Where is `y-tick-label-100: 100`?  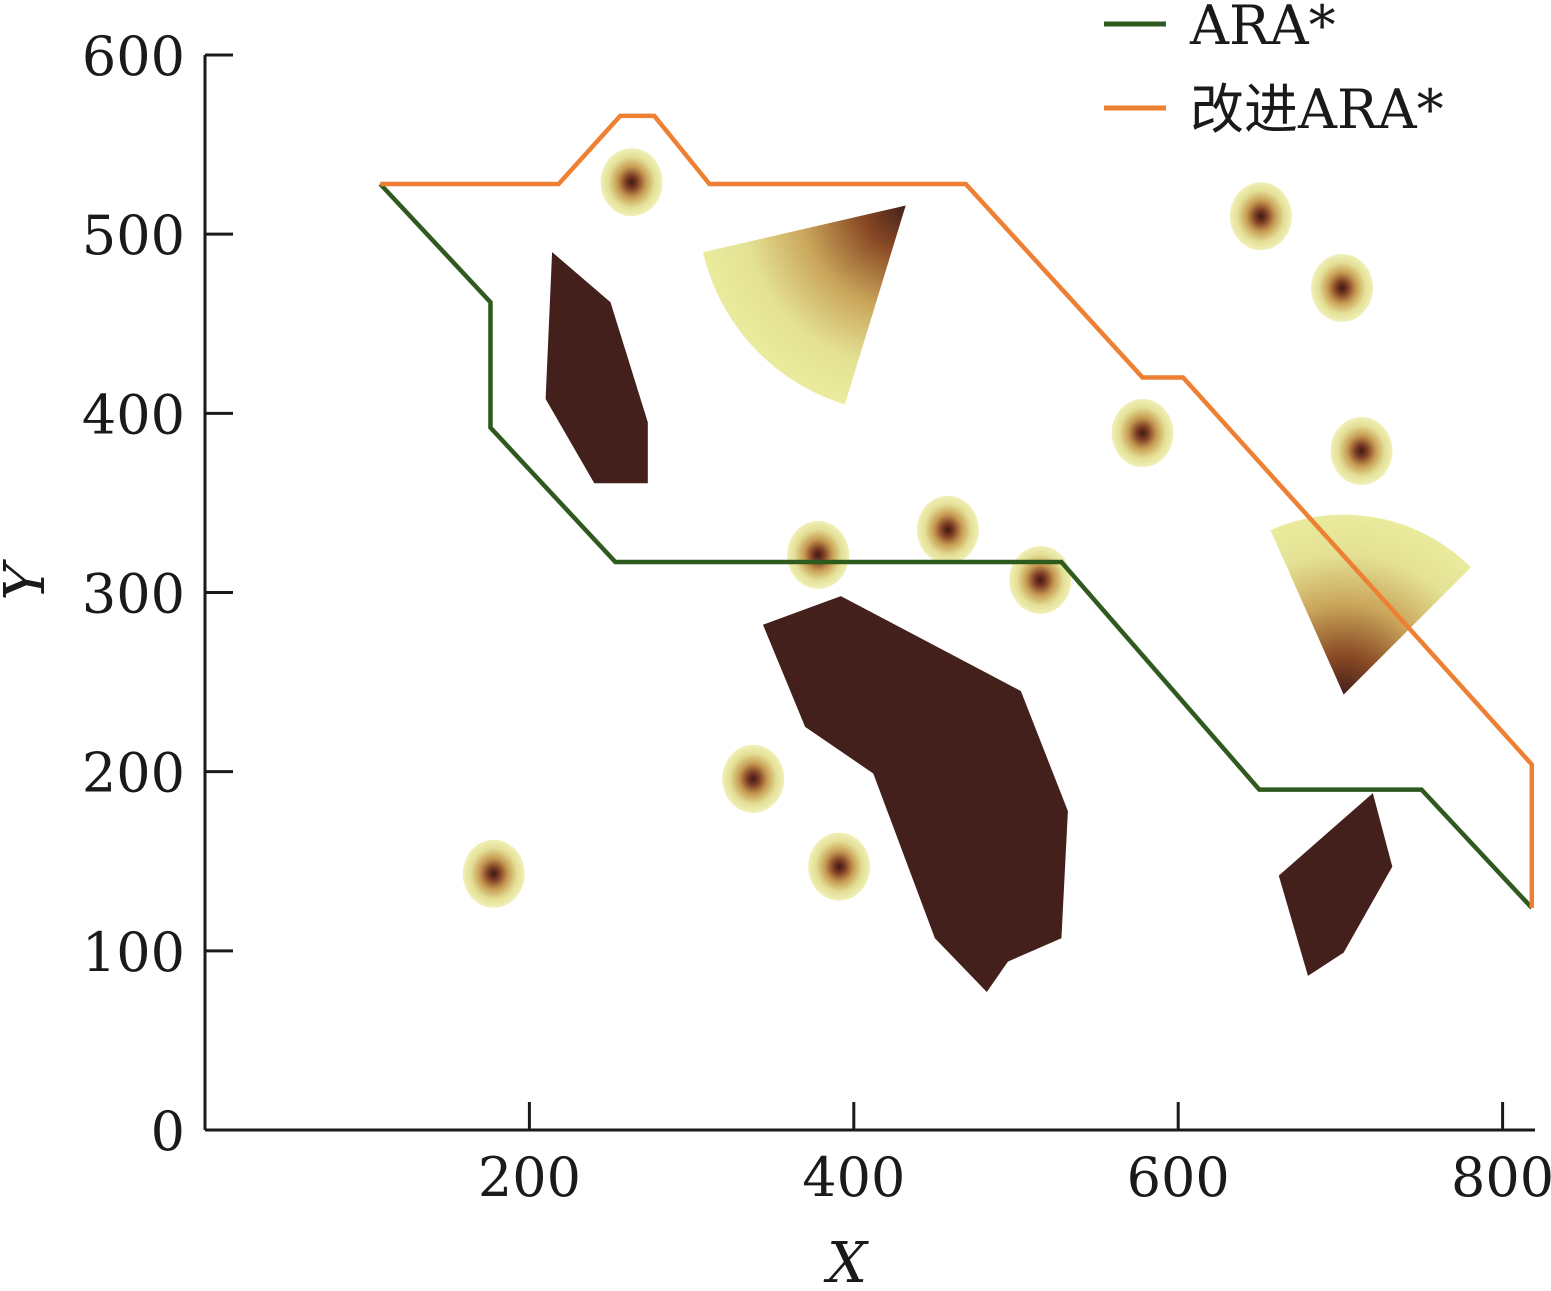
y-tick-label-100: 100 is located at coordinates (133, 952).